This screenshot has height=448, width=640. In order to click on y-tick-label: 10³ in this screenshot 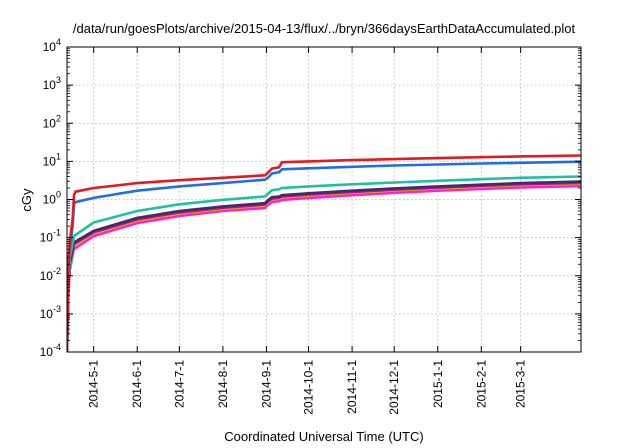, I will do `click(52, 83)`.